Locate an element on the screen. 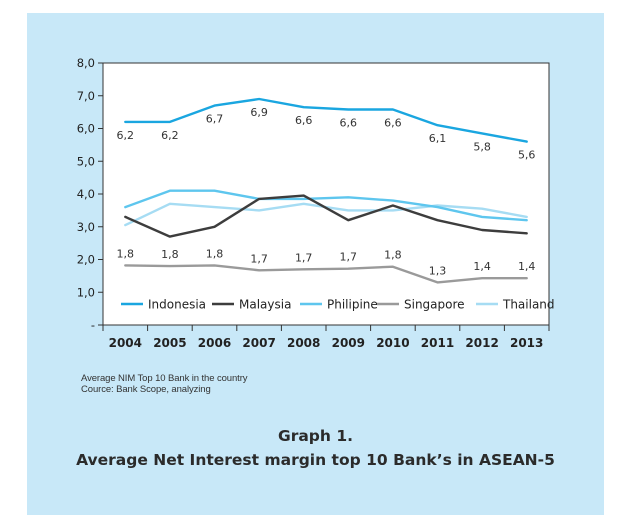  x-tick-label: 2007 is located at coordinates (258, 343).